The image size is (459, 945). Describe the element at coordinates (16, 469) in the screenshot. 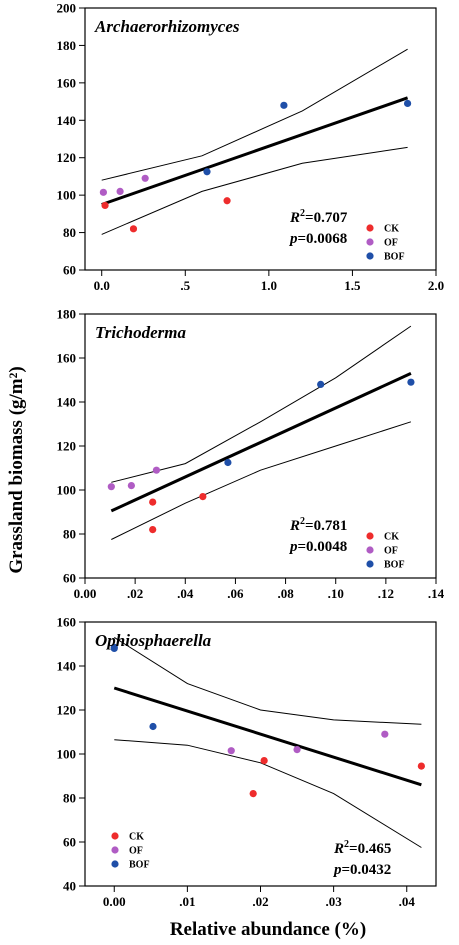

I see `y-axis-label: Grassland biomass (g/m²)` at that location.